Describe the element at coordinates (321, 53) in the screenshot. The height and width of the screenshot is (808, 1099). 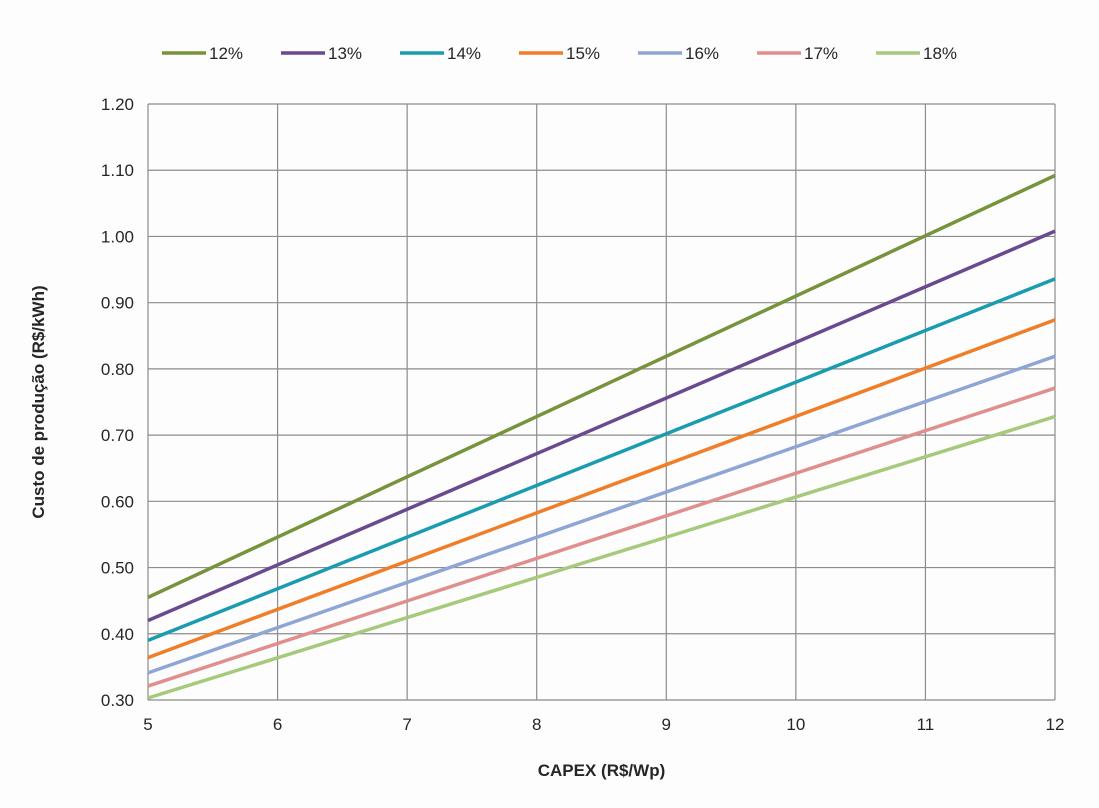
I see `legend-item: 13%` at that location.